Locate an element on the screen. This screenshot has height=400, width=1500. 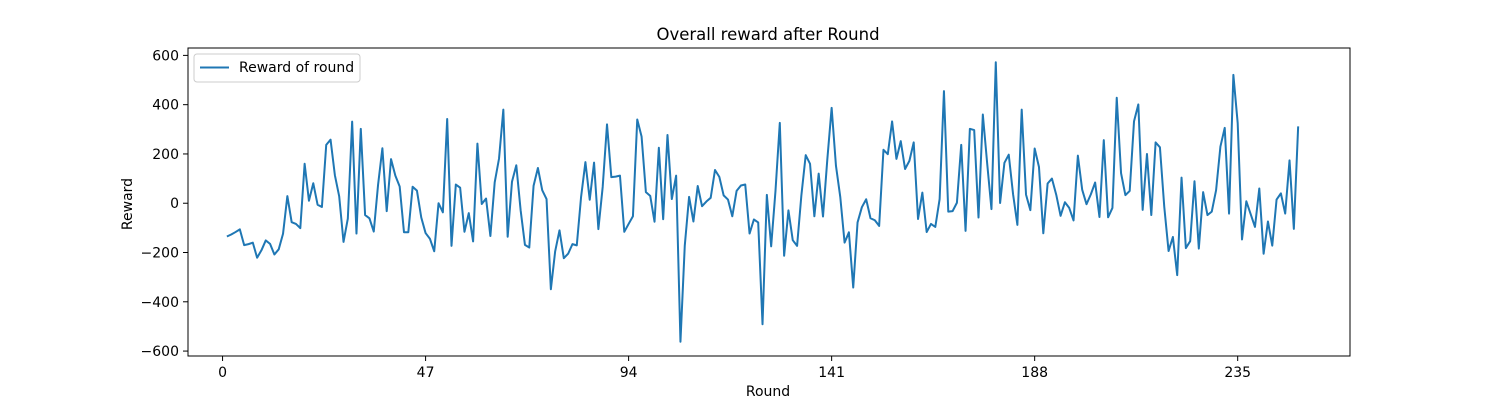
legend-box is located at coordinates (277, 68).